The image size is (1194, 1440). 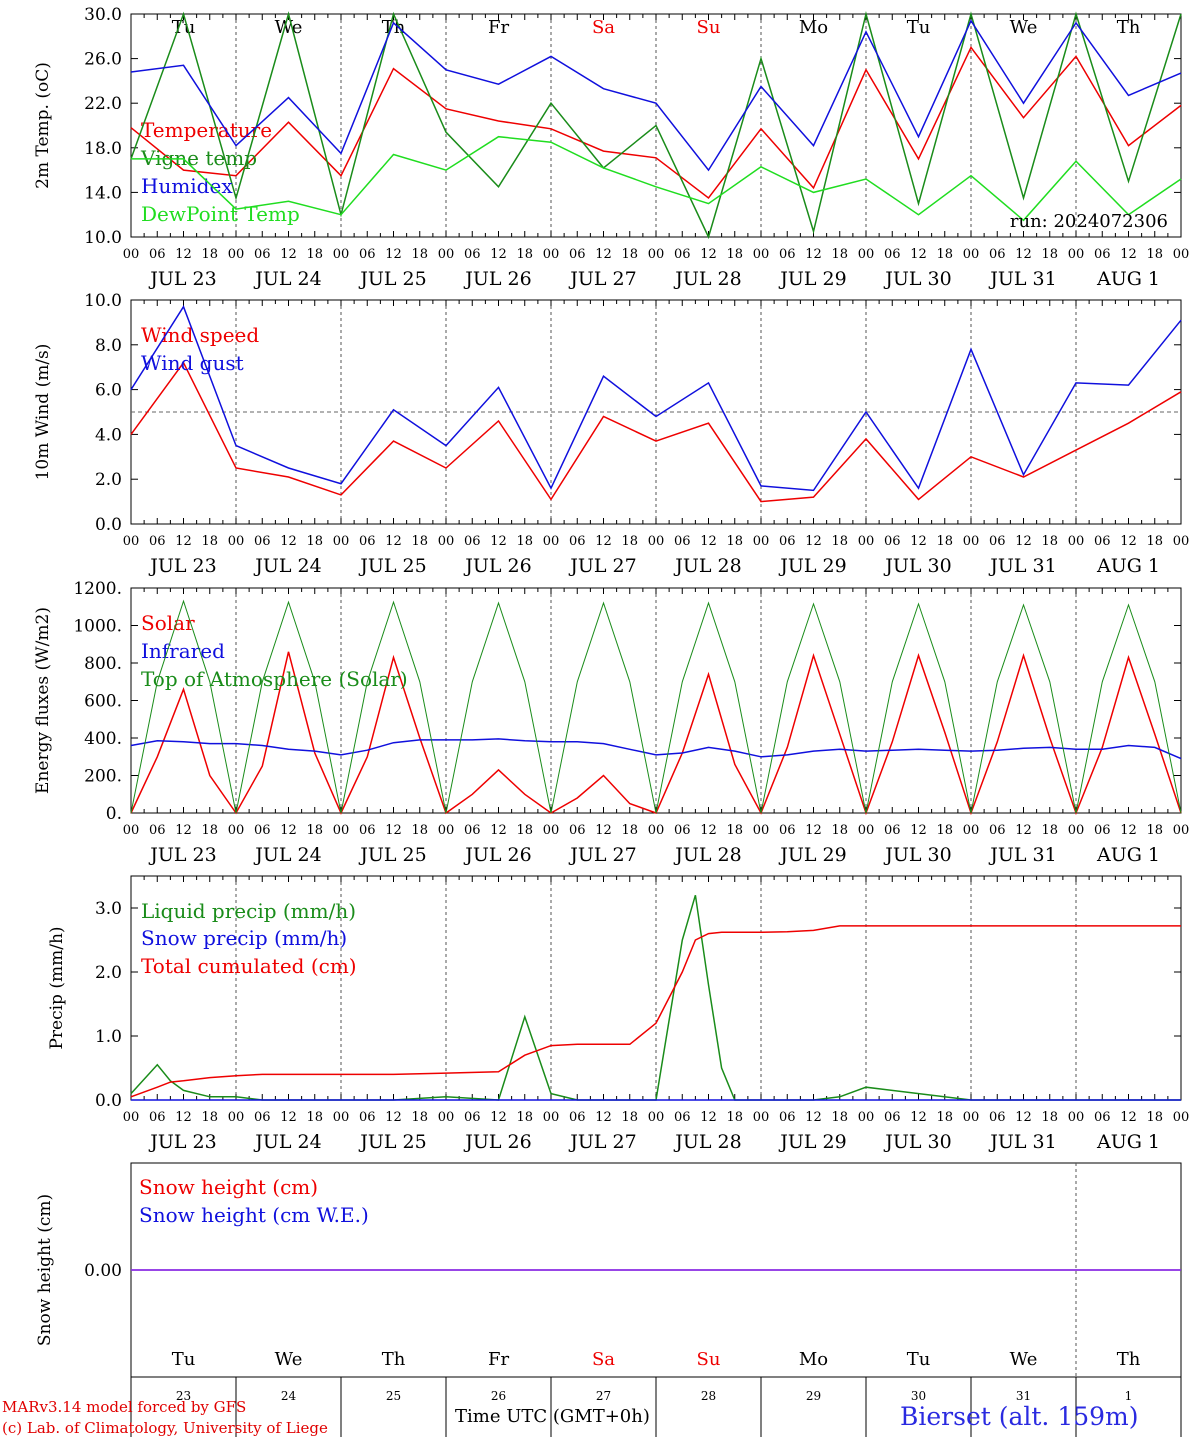 What do you see at coordinates (498, 27) in the screenshot?
I see `weekday-label: Fr` at bounding box center [498, 27].